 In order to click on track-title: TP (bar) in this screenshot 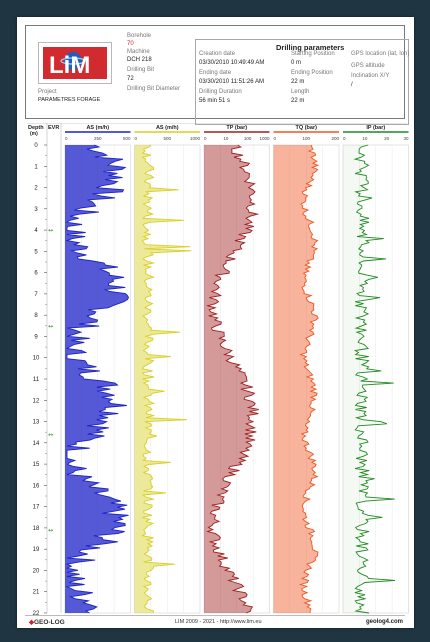, I will do `click(236, 128)`.